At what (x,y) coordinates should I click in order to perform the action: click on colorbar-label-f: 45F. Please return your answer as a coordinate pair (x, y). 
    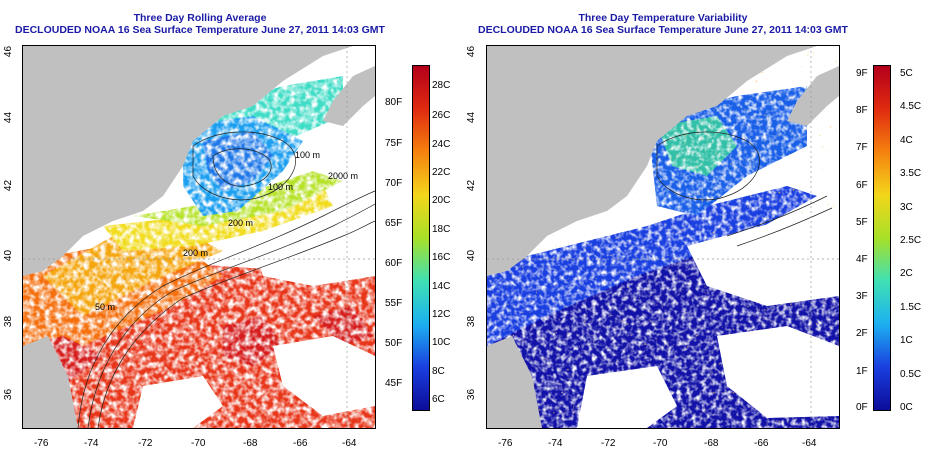
    Looking at the image, I should click on (394, 383).